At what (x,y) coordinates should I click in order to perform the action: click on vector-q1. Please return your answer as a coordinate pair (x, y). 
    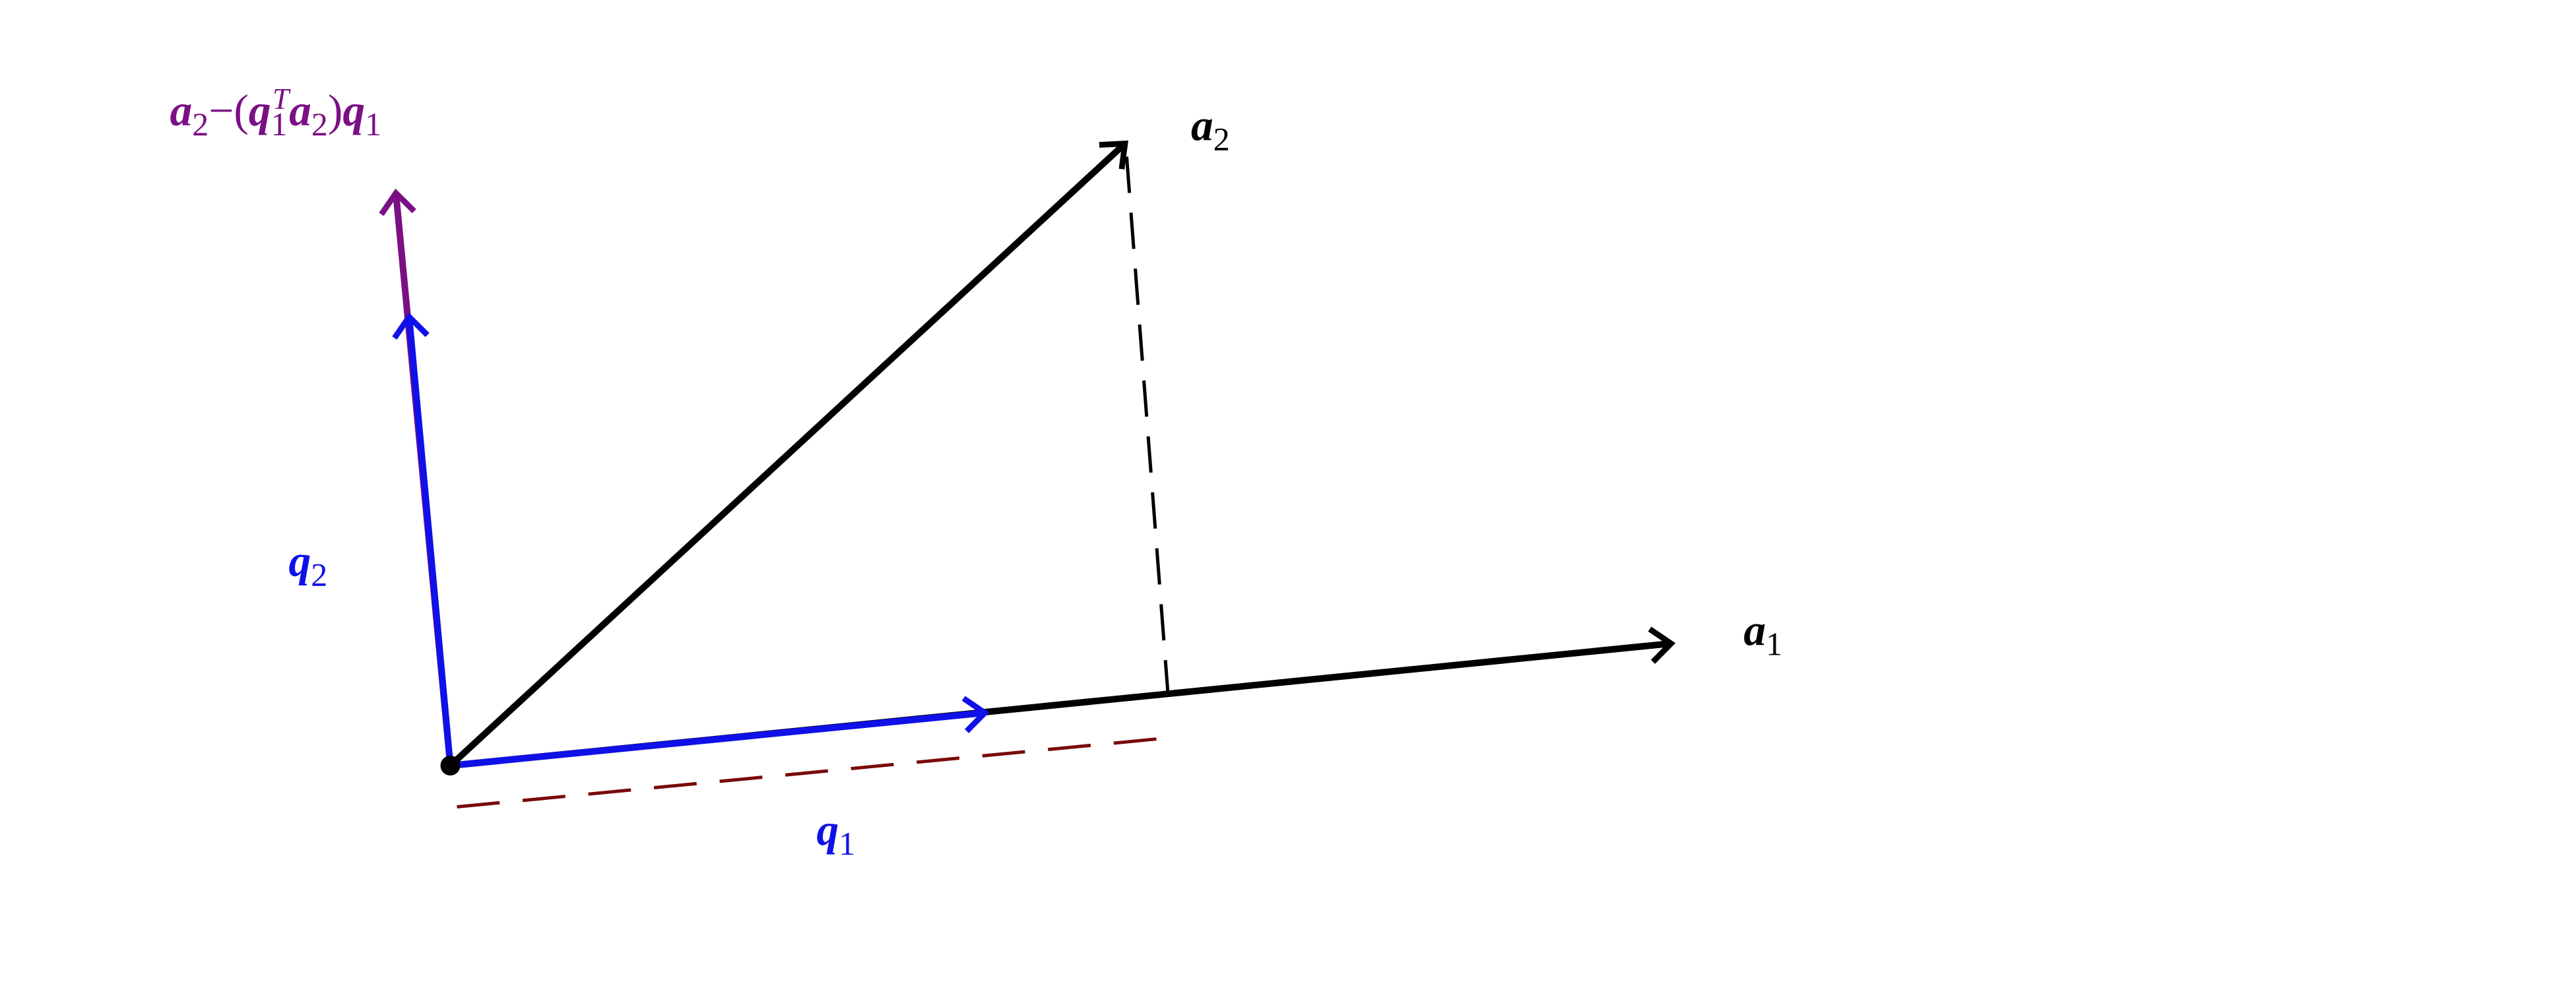
    Looking at the image, I should click on (720, 732).